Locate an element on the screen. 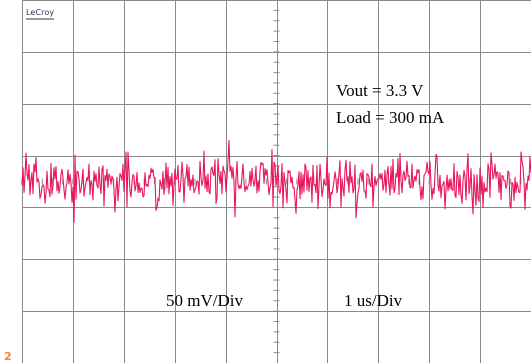 The image size is (531, 363). brand-logo: LeCroy is located at coordinates (40, 12).